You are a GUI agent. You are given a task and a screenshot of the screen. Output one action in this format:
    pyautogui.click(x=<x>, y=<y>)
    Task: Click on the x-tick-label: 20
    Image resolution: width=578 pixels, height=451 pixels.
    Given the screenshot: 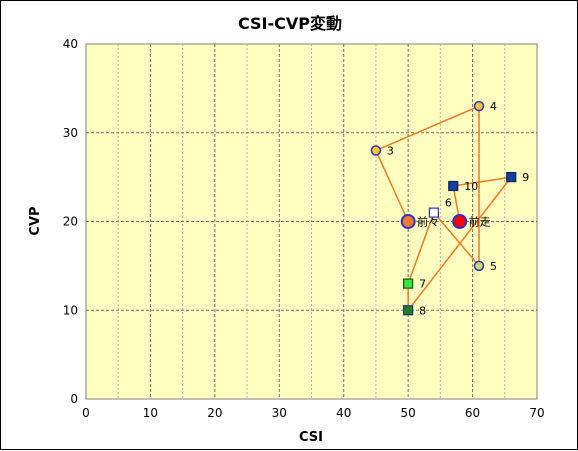 What is the action you would take?
    pyautogui.click(x=214, y=413)
    